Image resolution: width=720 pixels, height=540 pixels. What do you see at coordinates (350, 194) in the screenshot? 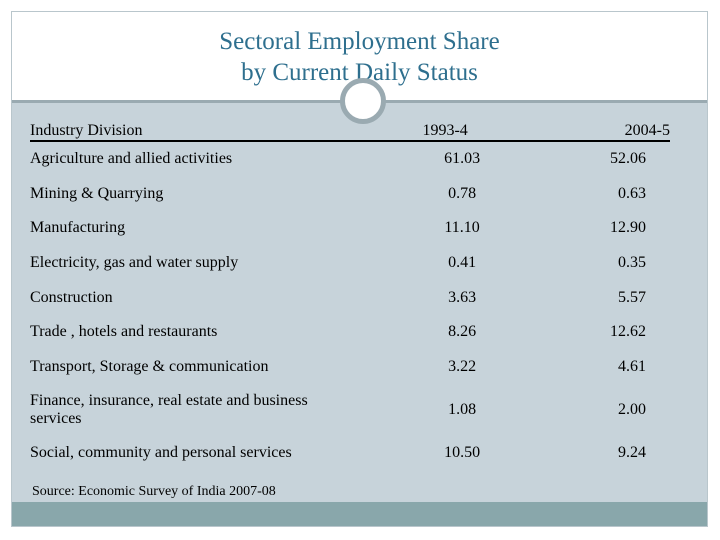
I see `table-row: Mining & Quarrying 0.78 0.63` at bounding box center [350, 194].